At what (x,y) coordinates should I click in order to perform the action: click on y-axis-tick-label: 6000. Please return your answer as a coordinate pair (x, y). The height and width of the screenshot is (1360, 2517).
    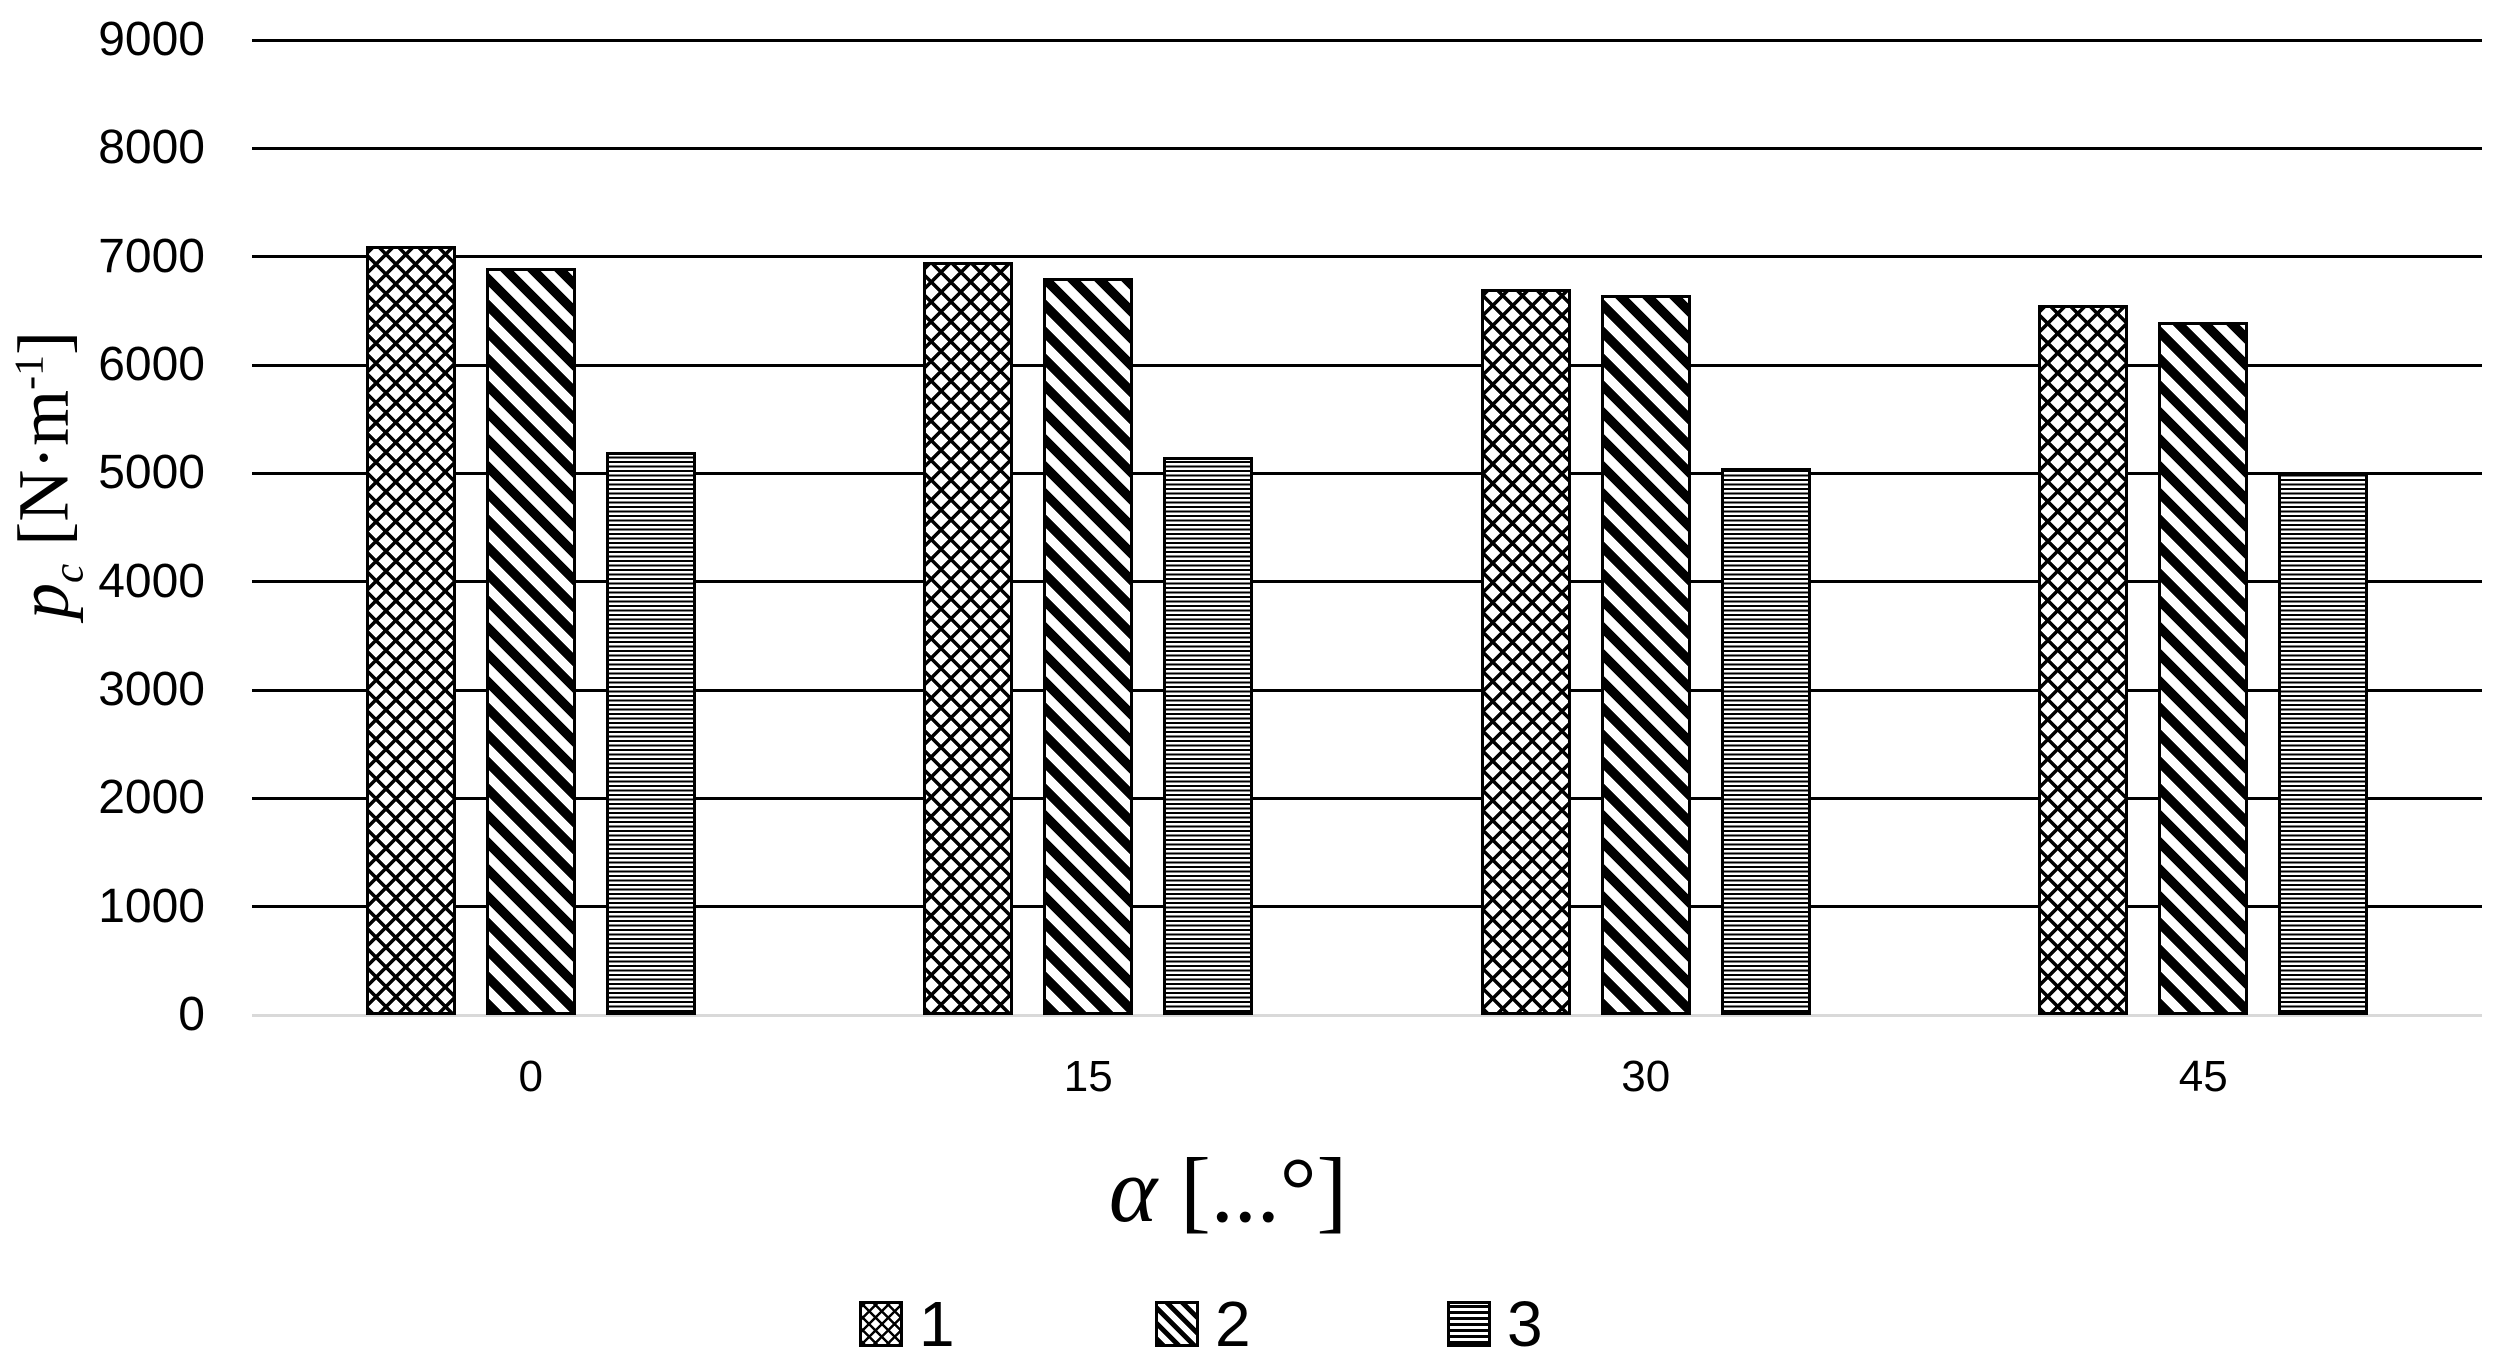
    Looking at the image, I should click on (151, 364).